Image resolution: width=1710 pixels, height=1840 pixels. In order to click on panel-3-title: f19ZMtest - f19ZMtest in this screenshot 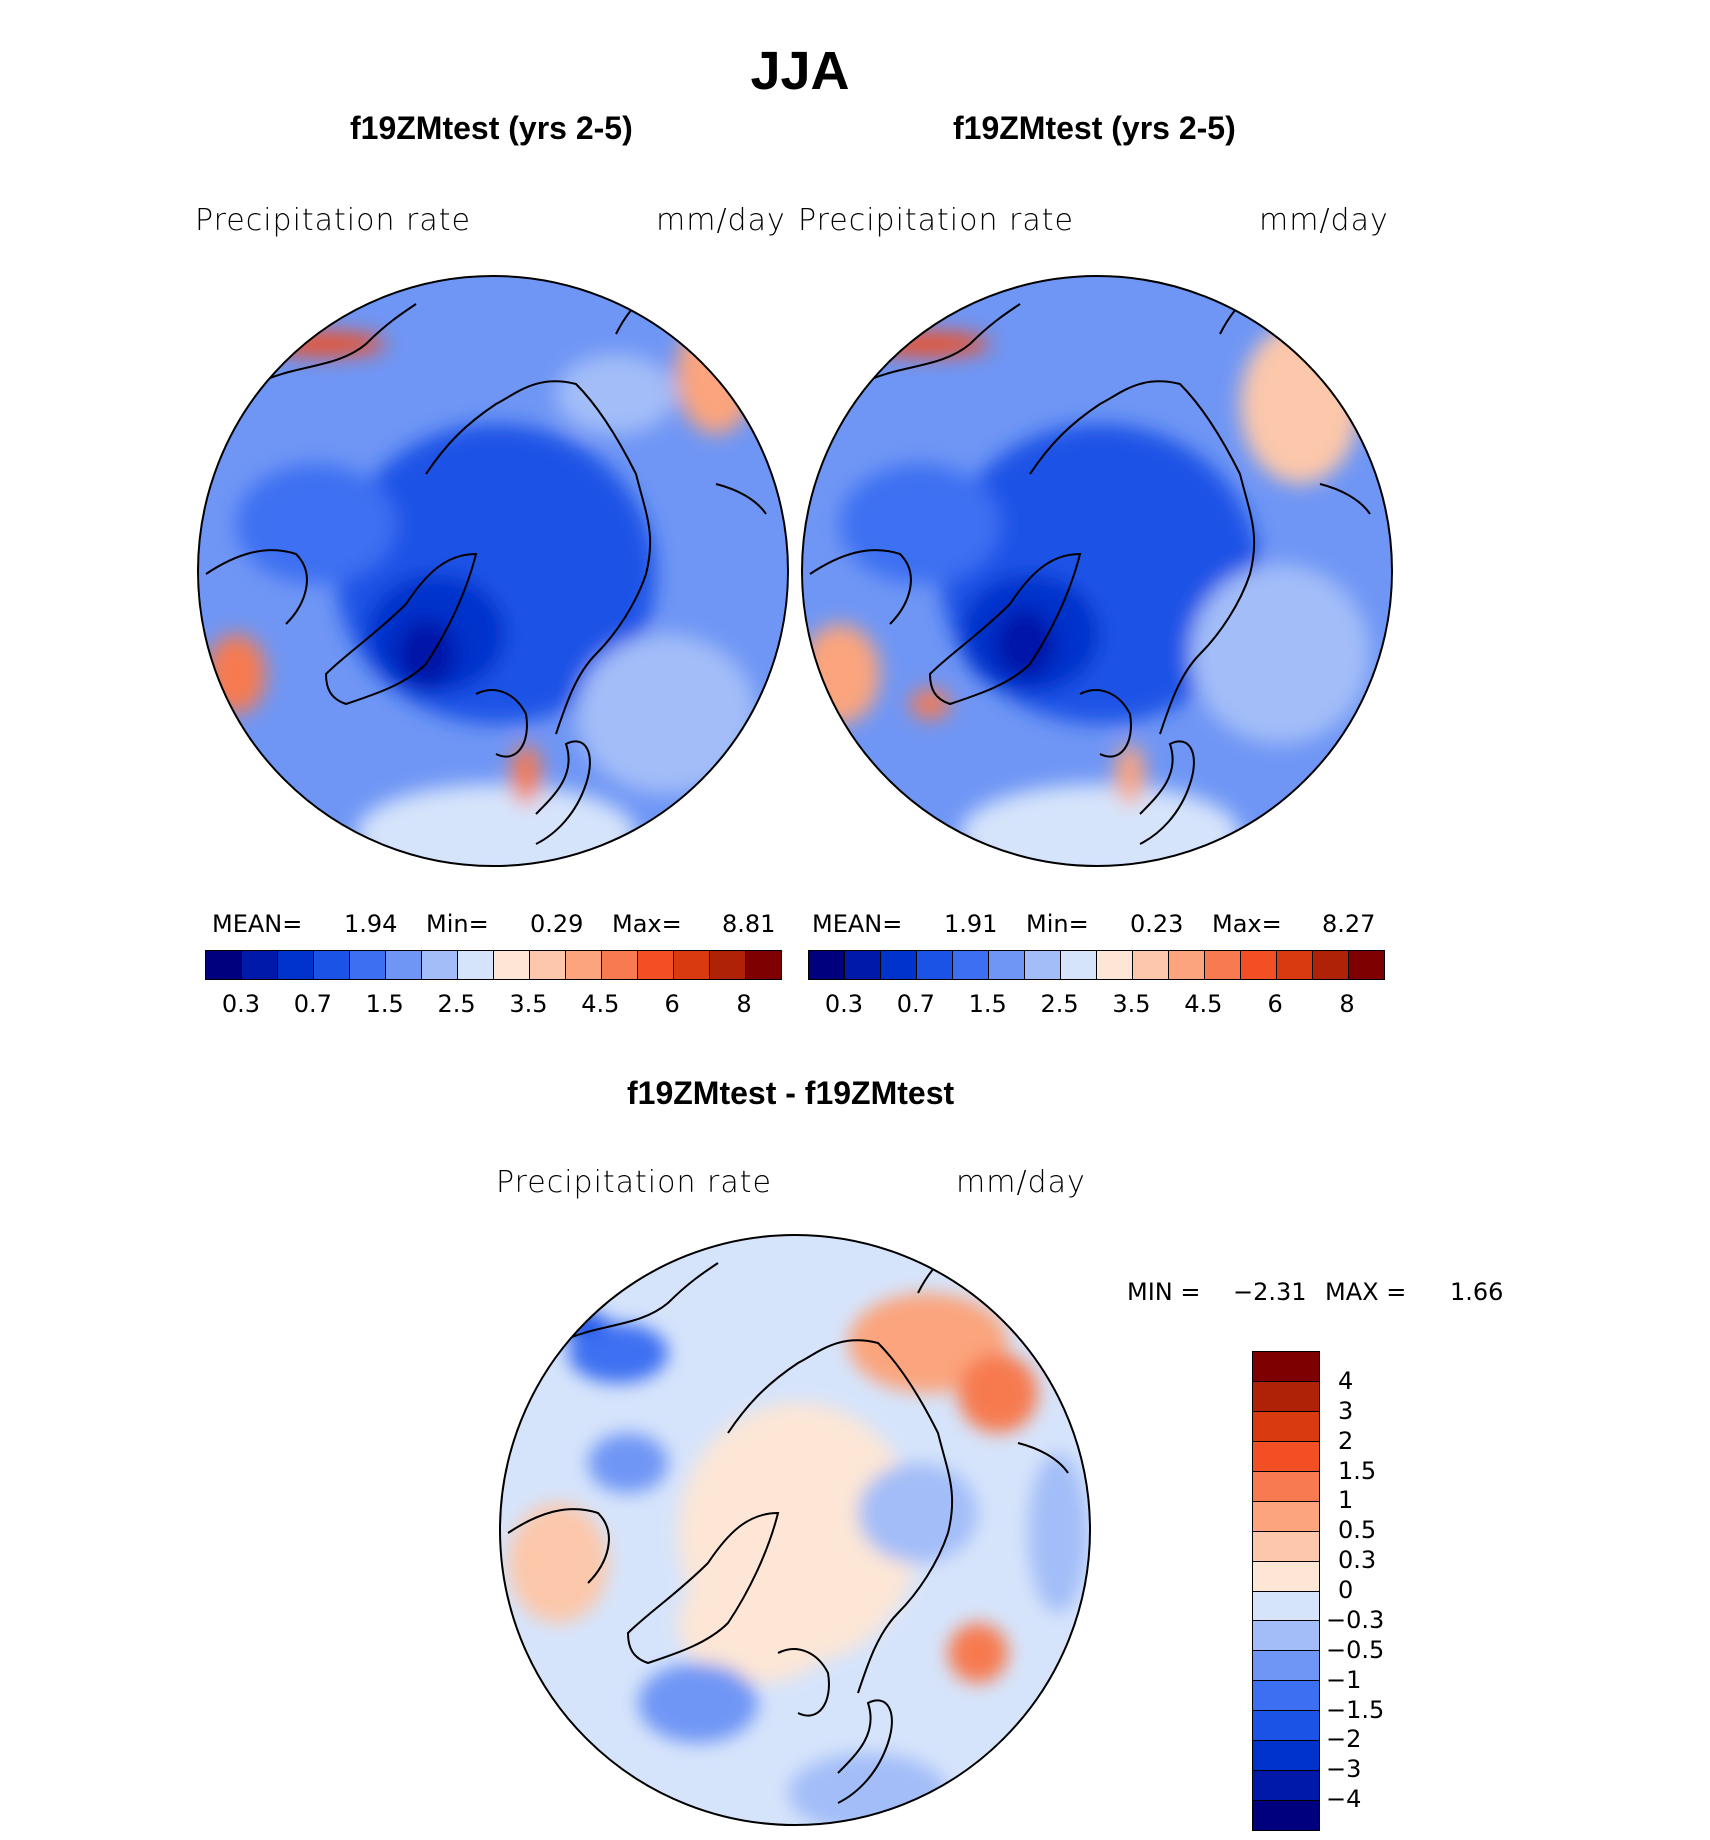, I will do `click(791, 1093)`.